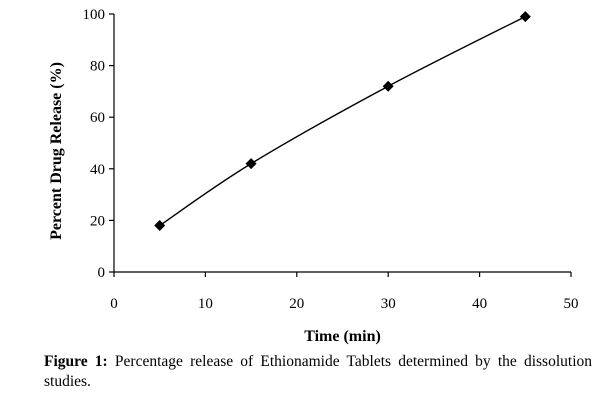 This screenshot has height=411, width=597. Describe the element at coordinates (571, 304) in the screenshot. I see `x-tick-label: 50` at that location.